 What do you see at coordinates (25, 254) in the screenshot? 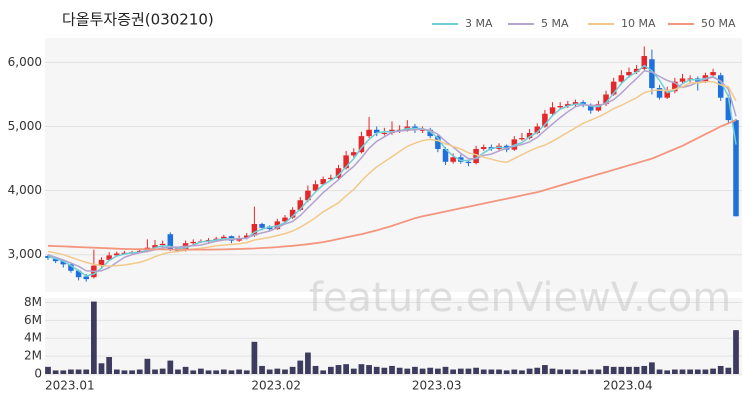
I see `y-tick-label: 3,000` at bounding box center [25, 254].